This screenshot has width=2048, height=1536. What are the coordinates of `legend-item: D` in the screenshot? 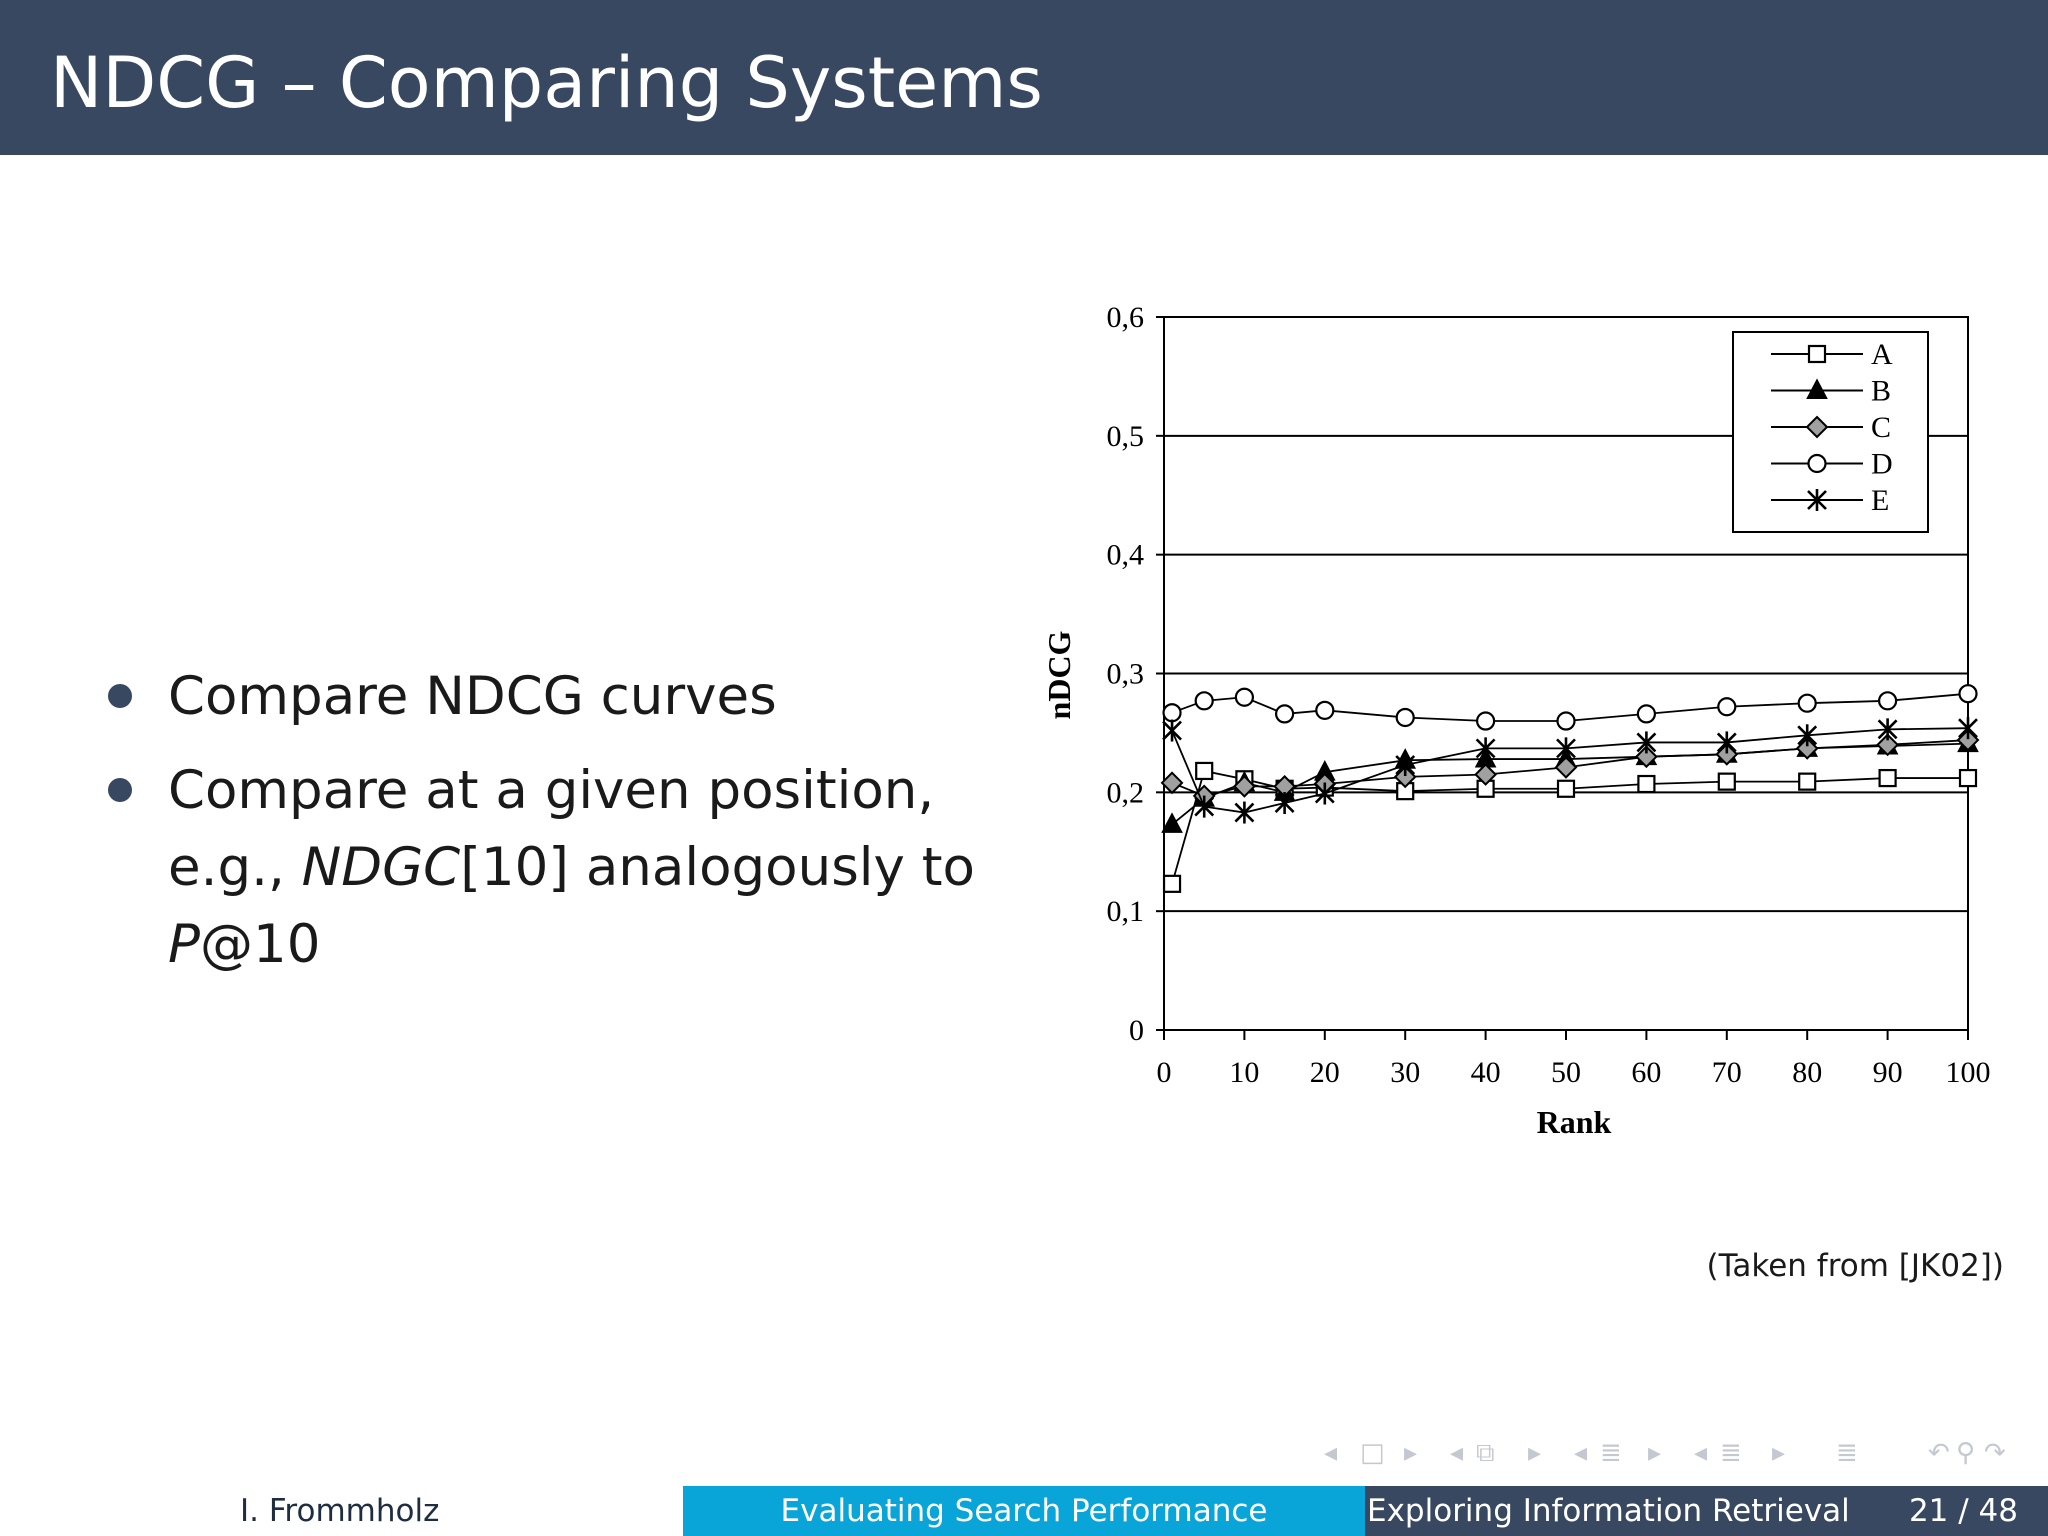 It's located at (1832, 464).